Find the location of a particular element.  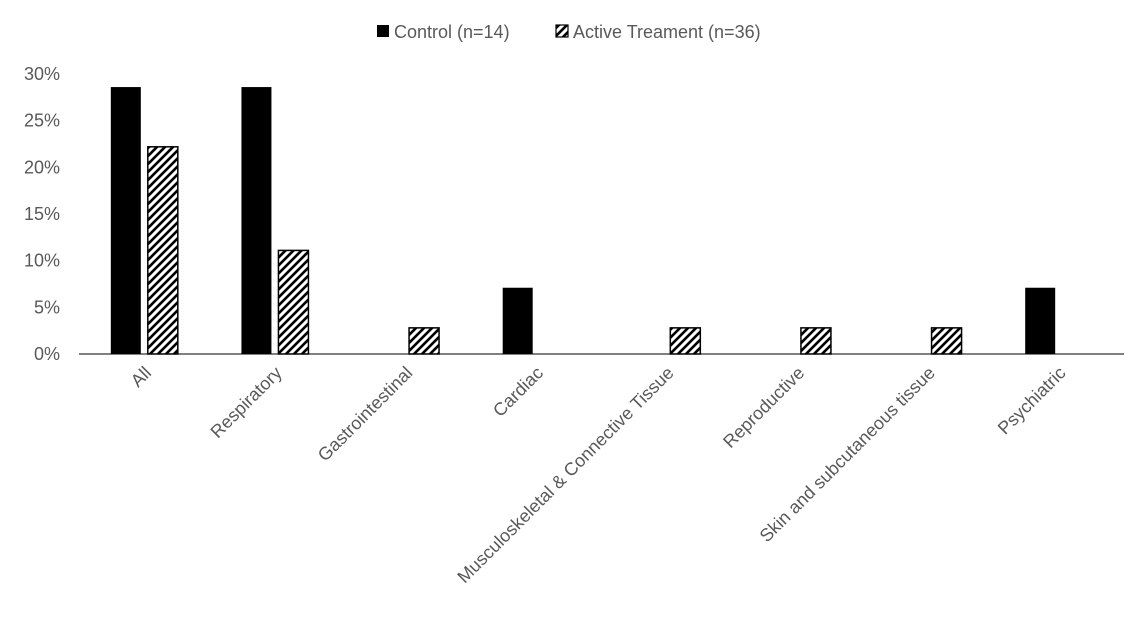

y-axis: 0% 5% 10% 15% 20% 25% 30% is located at coordinates (42, 214).